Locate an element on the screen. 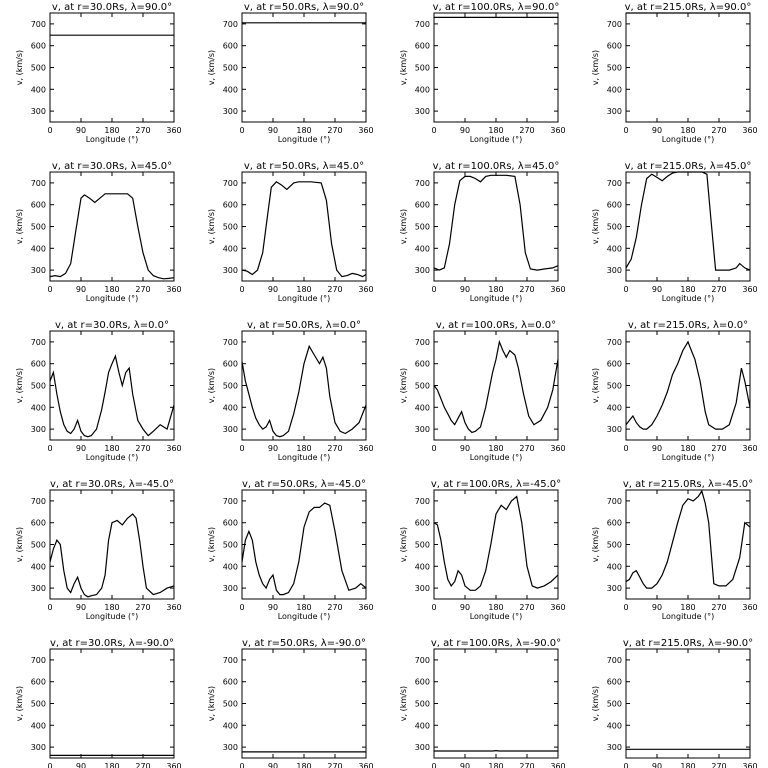 This screenshot has width=768, height=768. panel-title: v, at r=215.0Rs, λ=-45.0° is located at coordinates (688, 484).